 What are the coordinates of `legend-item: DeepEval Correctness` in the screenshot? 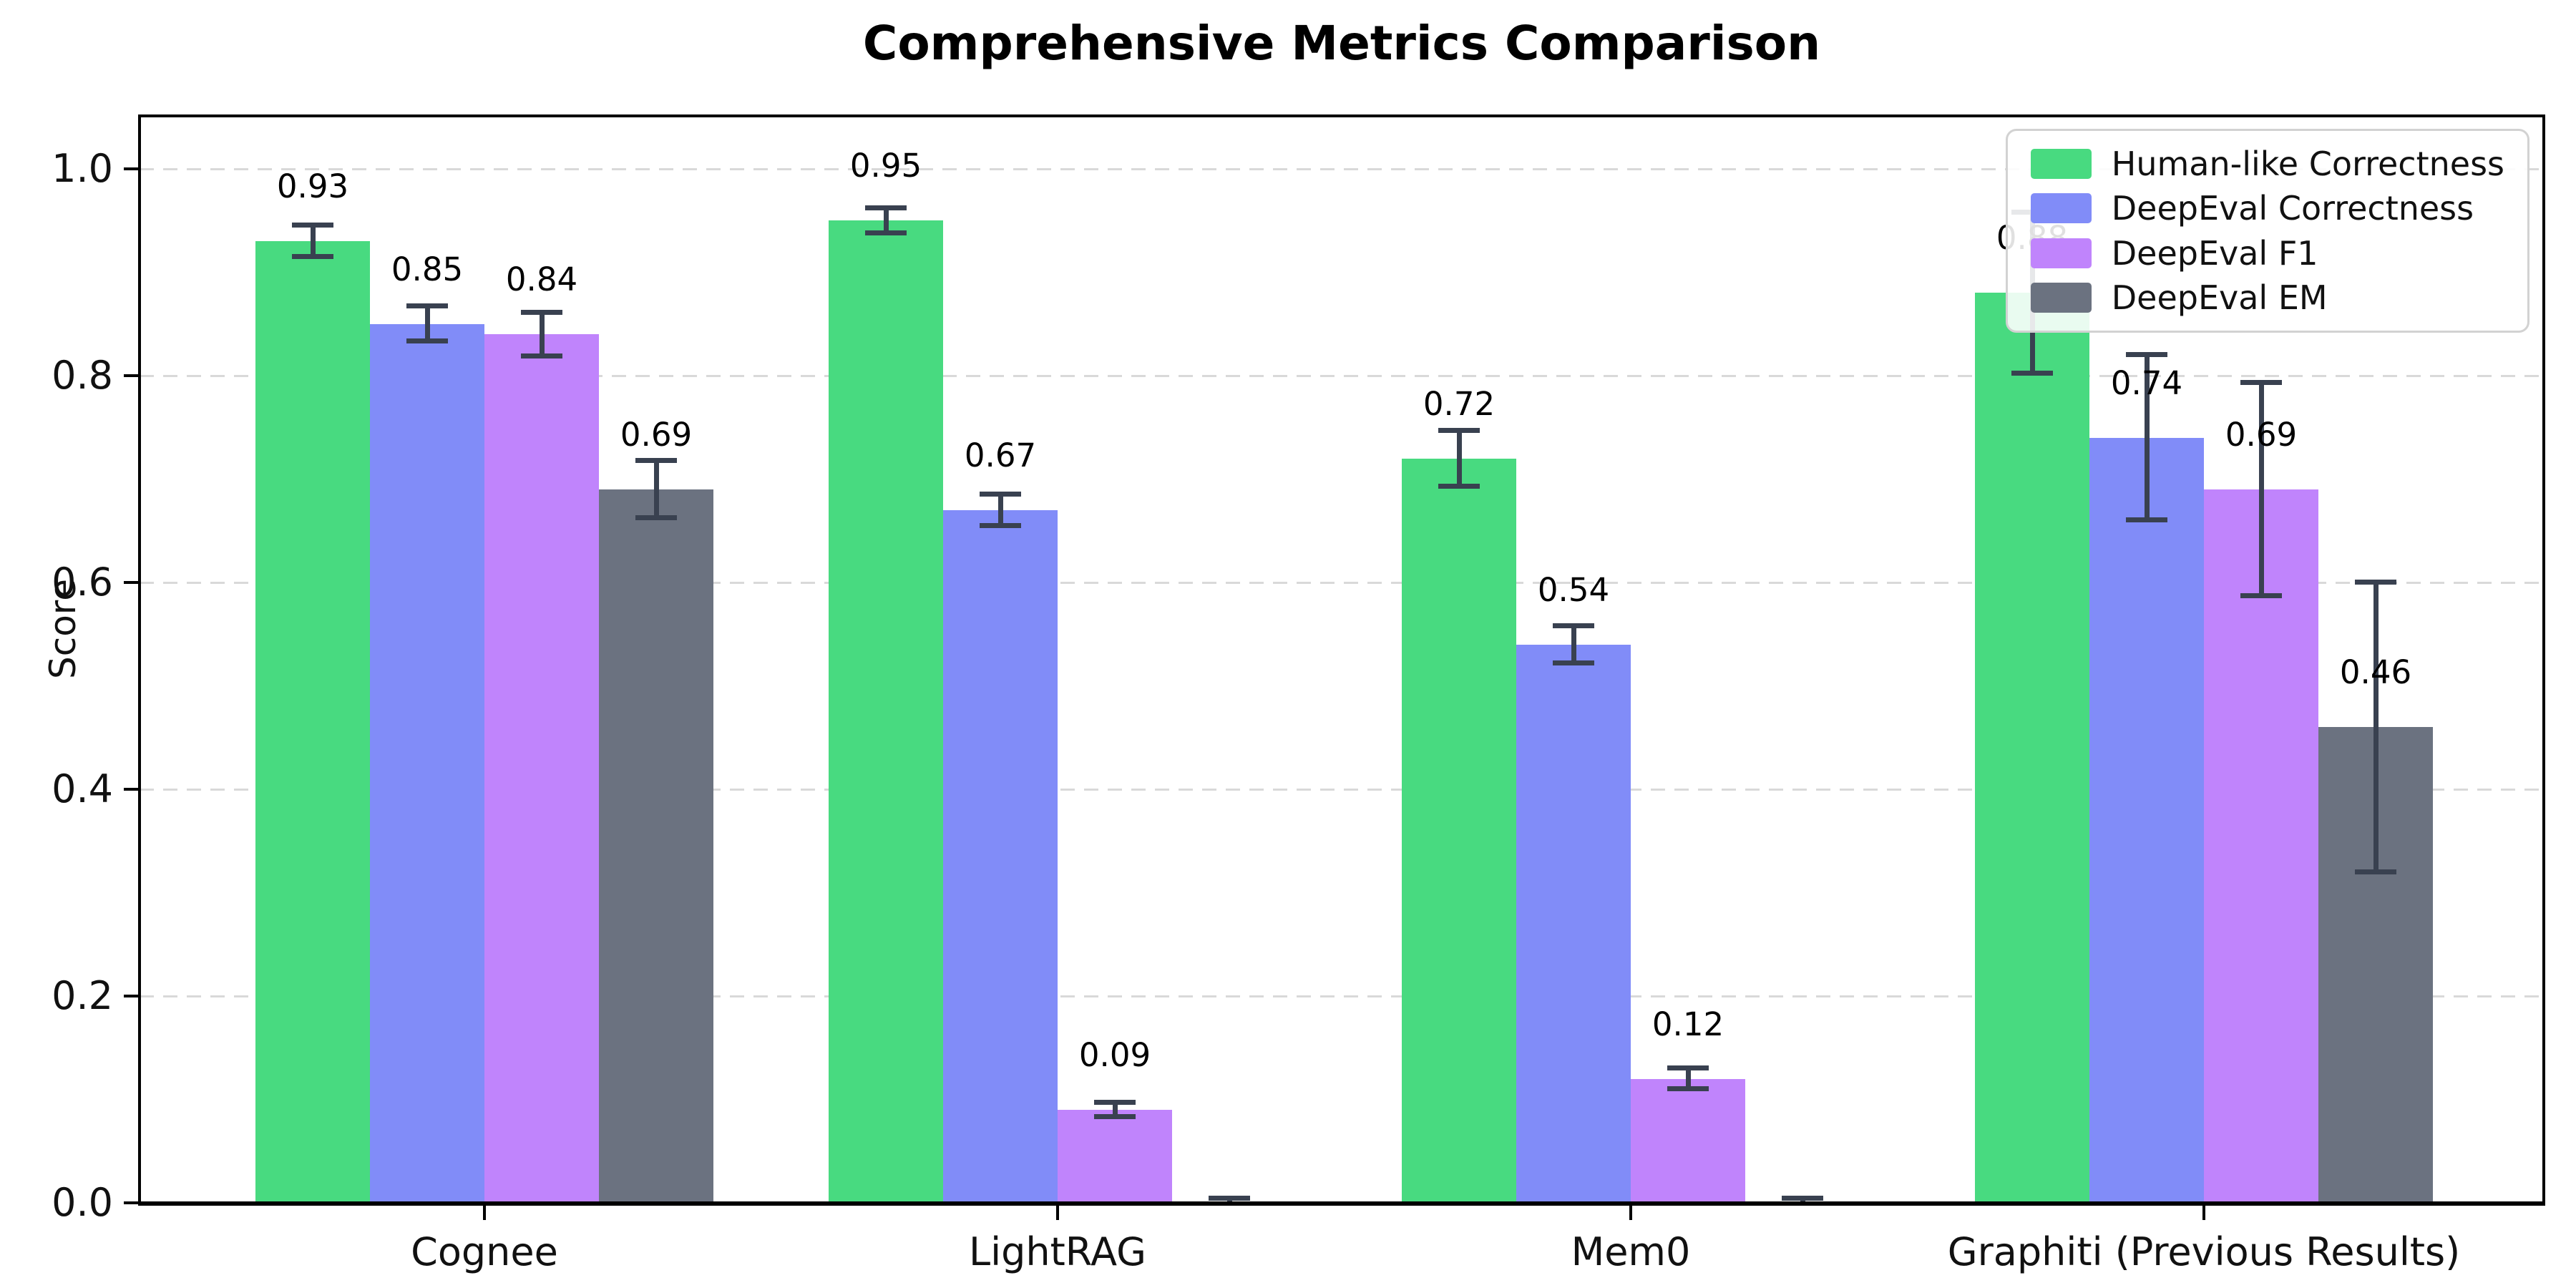 It's located at (2267, 208).